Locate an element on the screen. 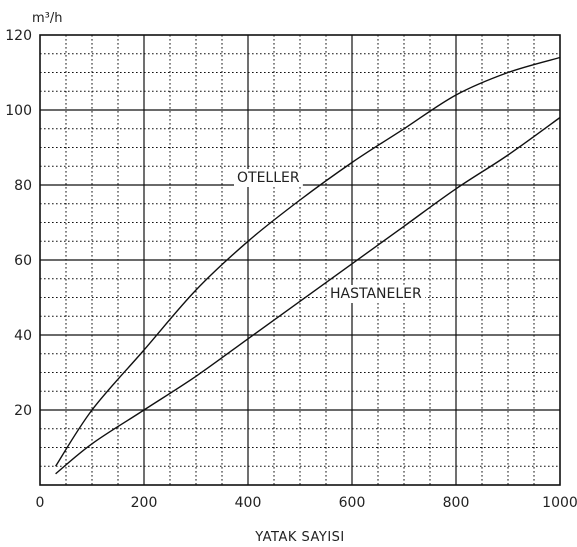 This screenshot has height=547, width=577. y-tick-label: 20 is located at coordinates (23, 411).